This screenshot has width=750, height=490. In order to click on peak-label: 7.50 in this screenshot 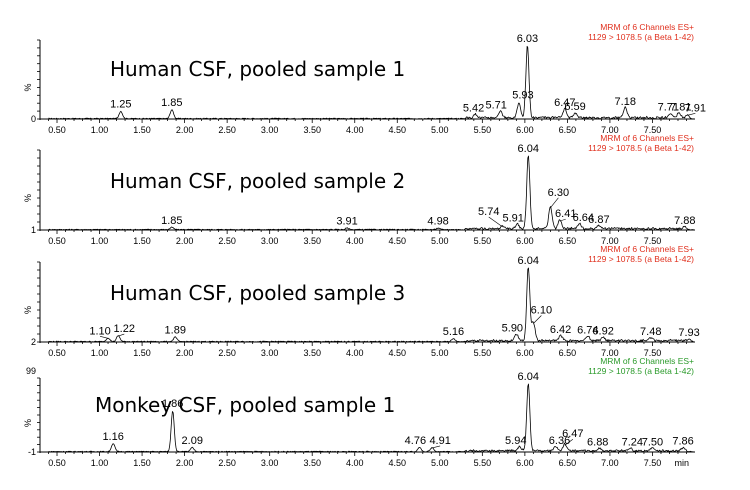, I will do `click(652, 442)`.